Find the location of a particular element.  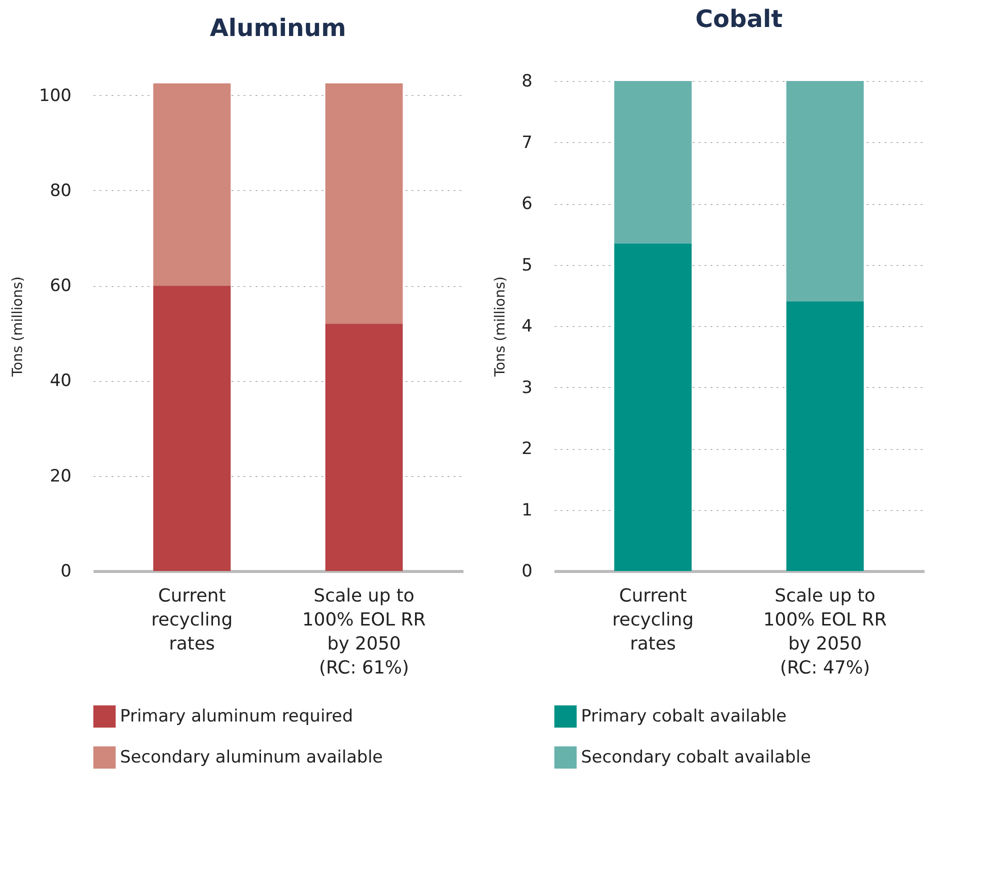

y-tick-label: 20 is located at coordinates (61, 476).